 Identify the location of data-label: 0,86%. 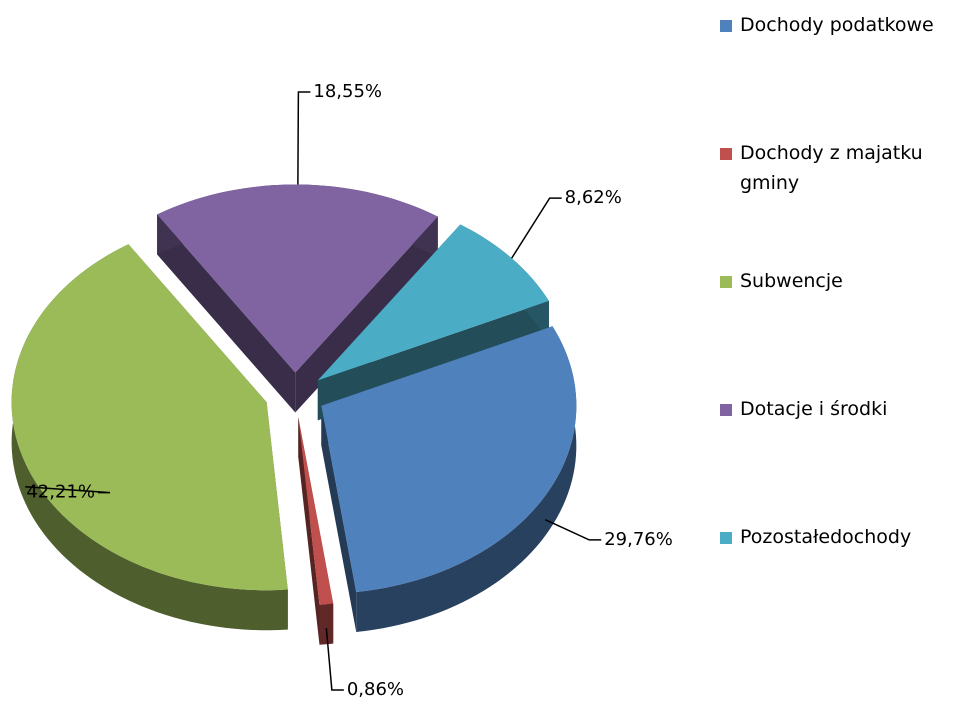
(375, 689).